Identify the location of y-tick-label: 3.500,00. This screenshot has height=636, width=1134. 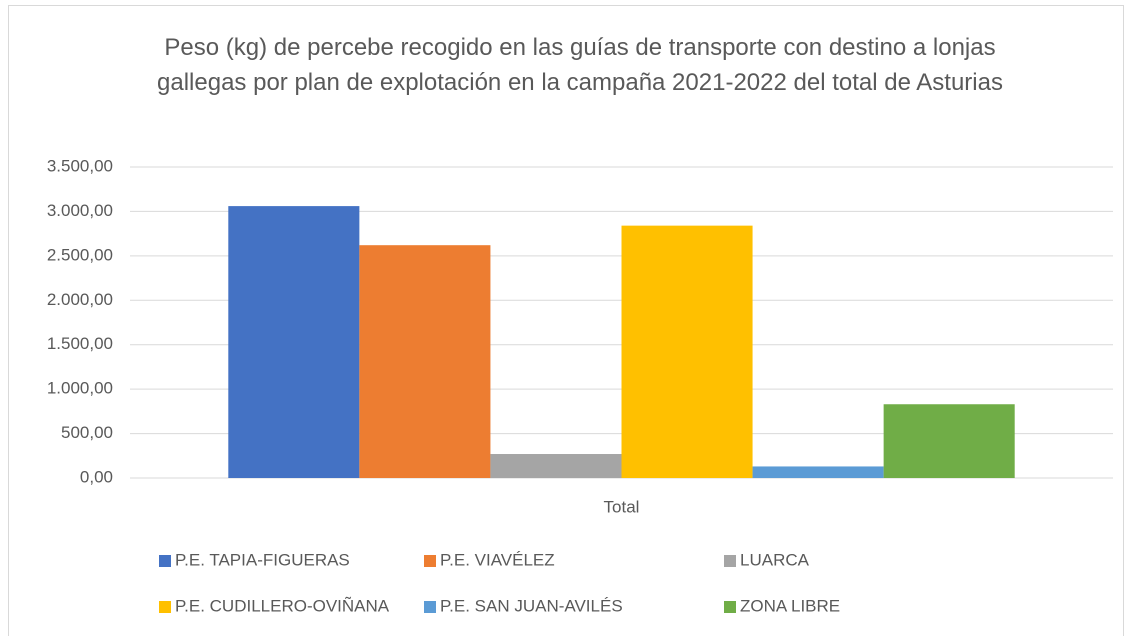
(80, 165).